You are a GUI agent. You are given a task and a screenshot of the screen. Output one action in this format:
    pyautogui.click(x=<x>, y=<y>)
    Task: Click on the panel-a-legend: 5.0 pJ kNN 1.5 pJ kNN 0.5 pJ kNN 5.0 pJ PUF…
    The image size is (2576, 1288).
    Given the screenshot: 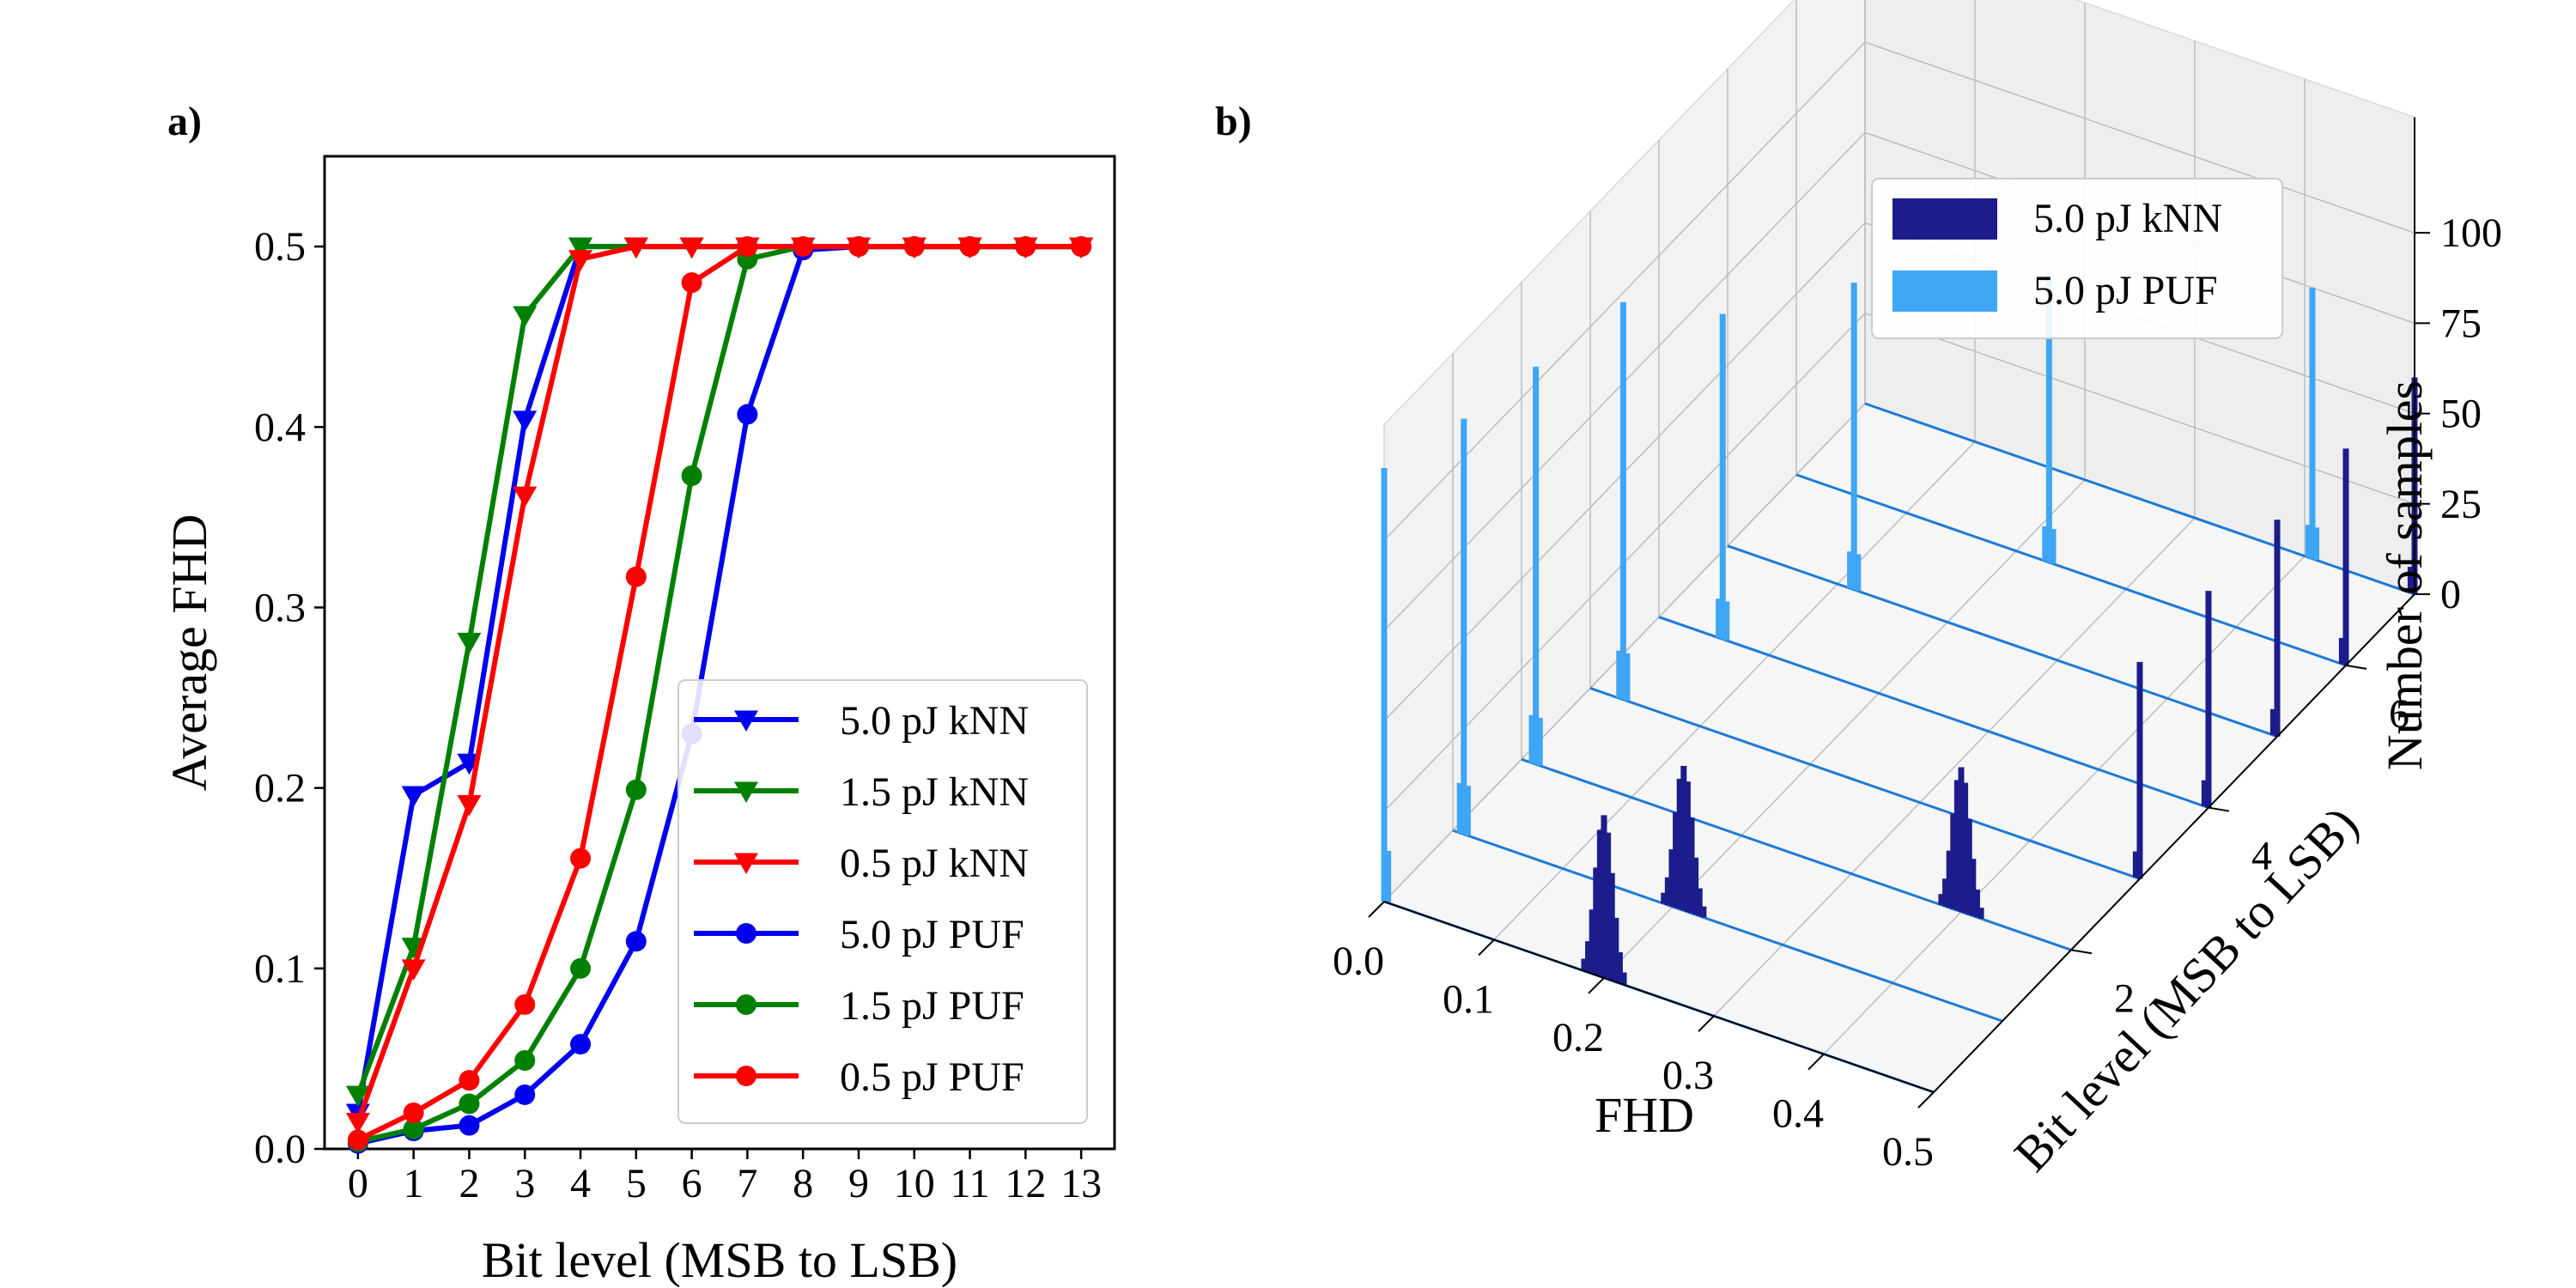 What is the action you would take?
    pyautogui.click(x=882, y=902)
    